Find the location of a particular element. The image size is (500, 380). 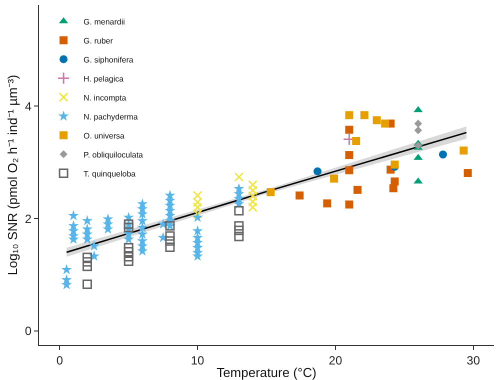

legend-label: G. menardii is located at coordinates (105, 21).